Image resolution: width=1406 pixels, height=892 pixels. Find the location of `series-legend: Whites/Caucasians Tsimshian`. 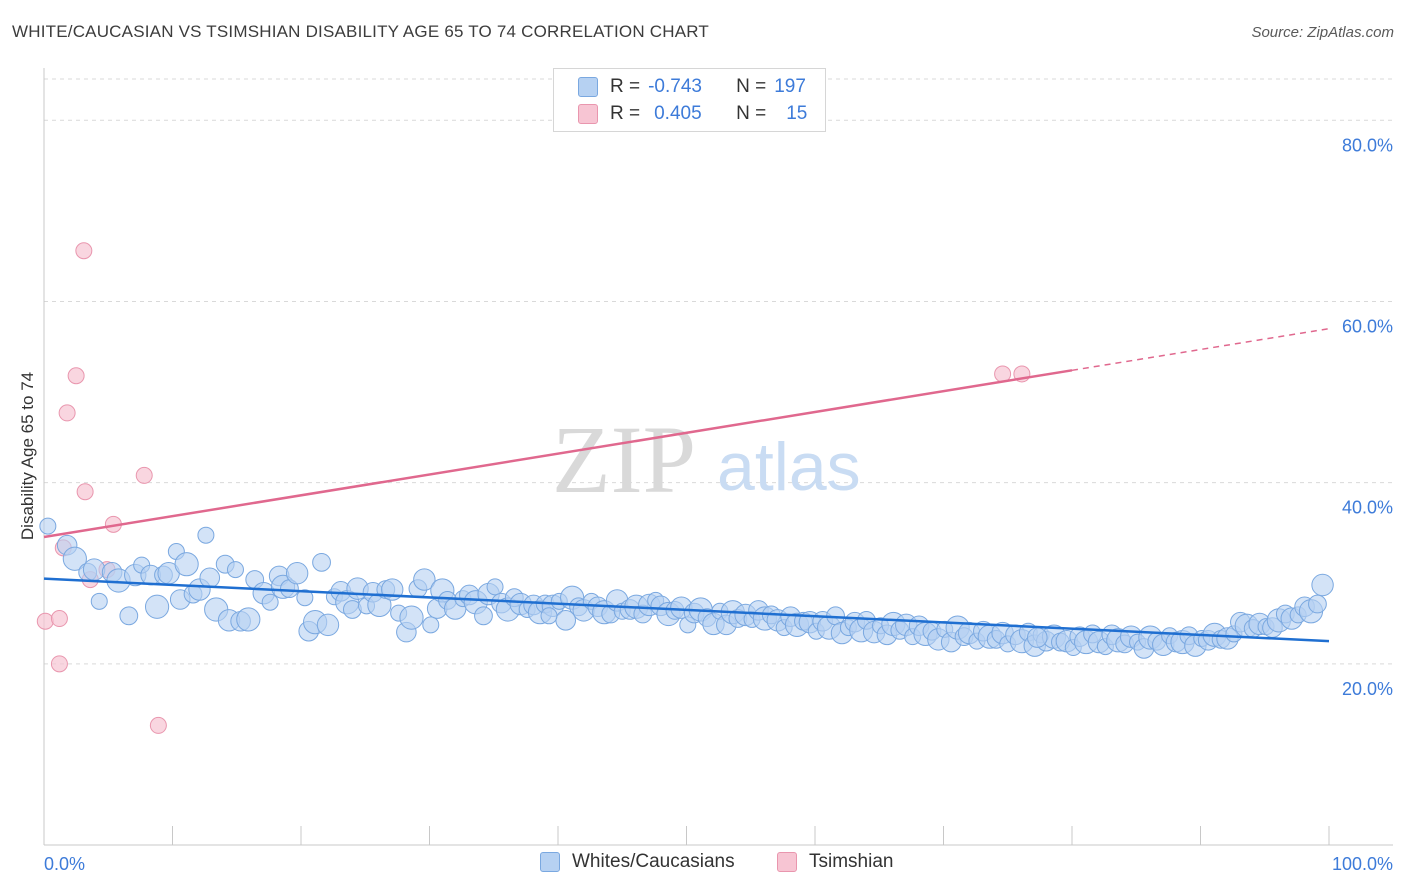

series-legend: Whites/Caucasians Tsimshian is located at coordinates (703, 865).